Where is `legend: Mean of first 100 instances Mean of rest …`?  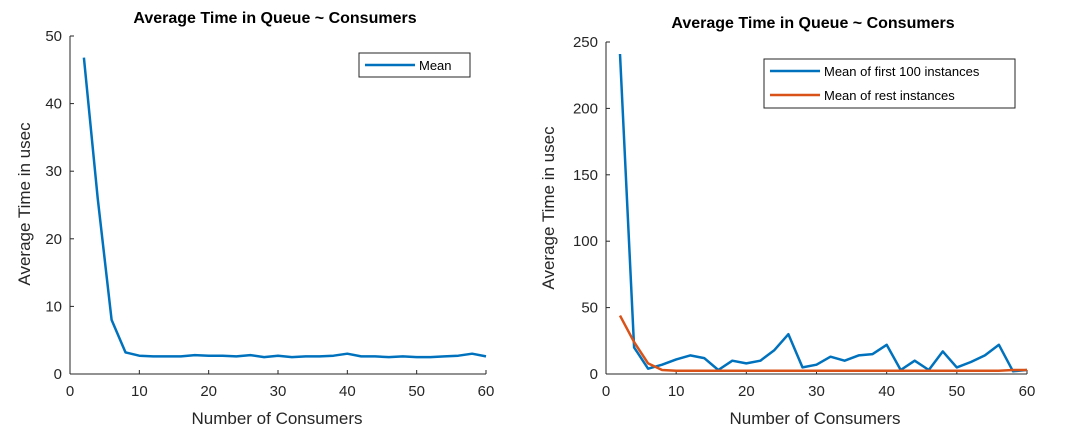
legend: Mean of first 100 instances Mean of rest … is located at coordinates (889, 83).